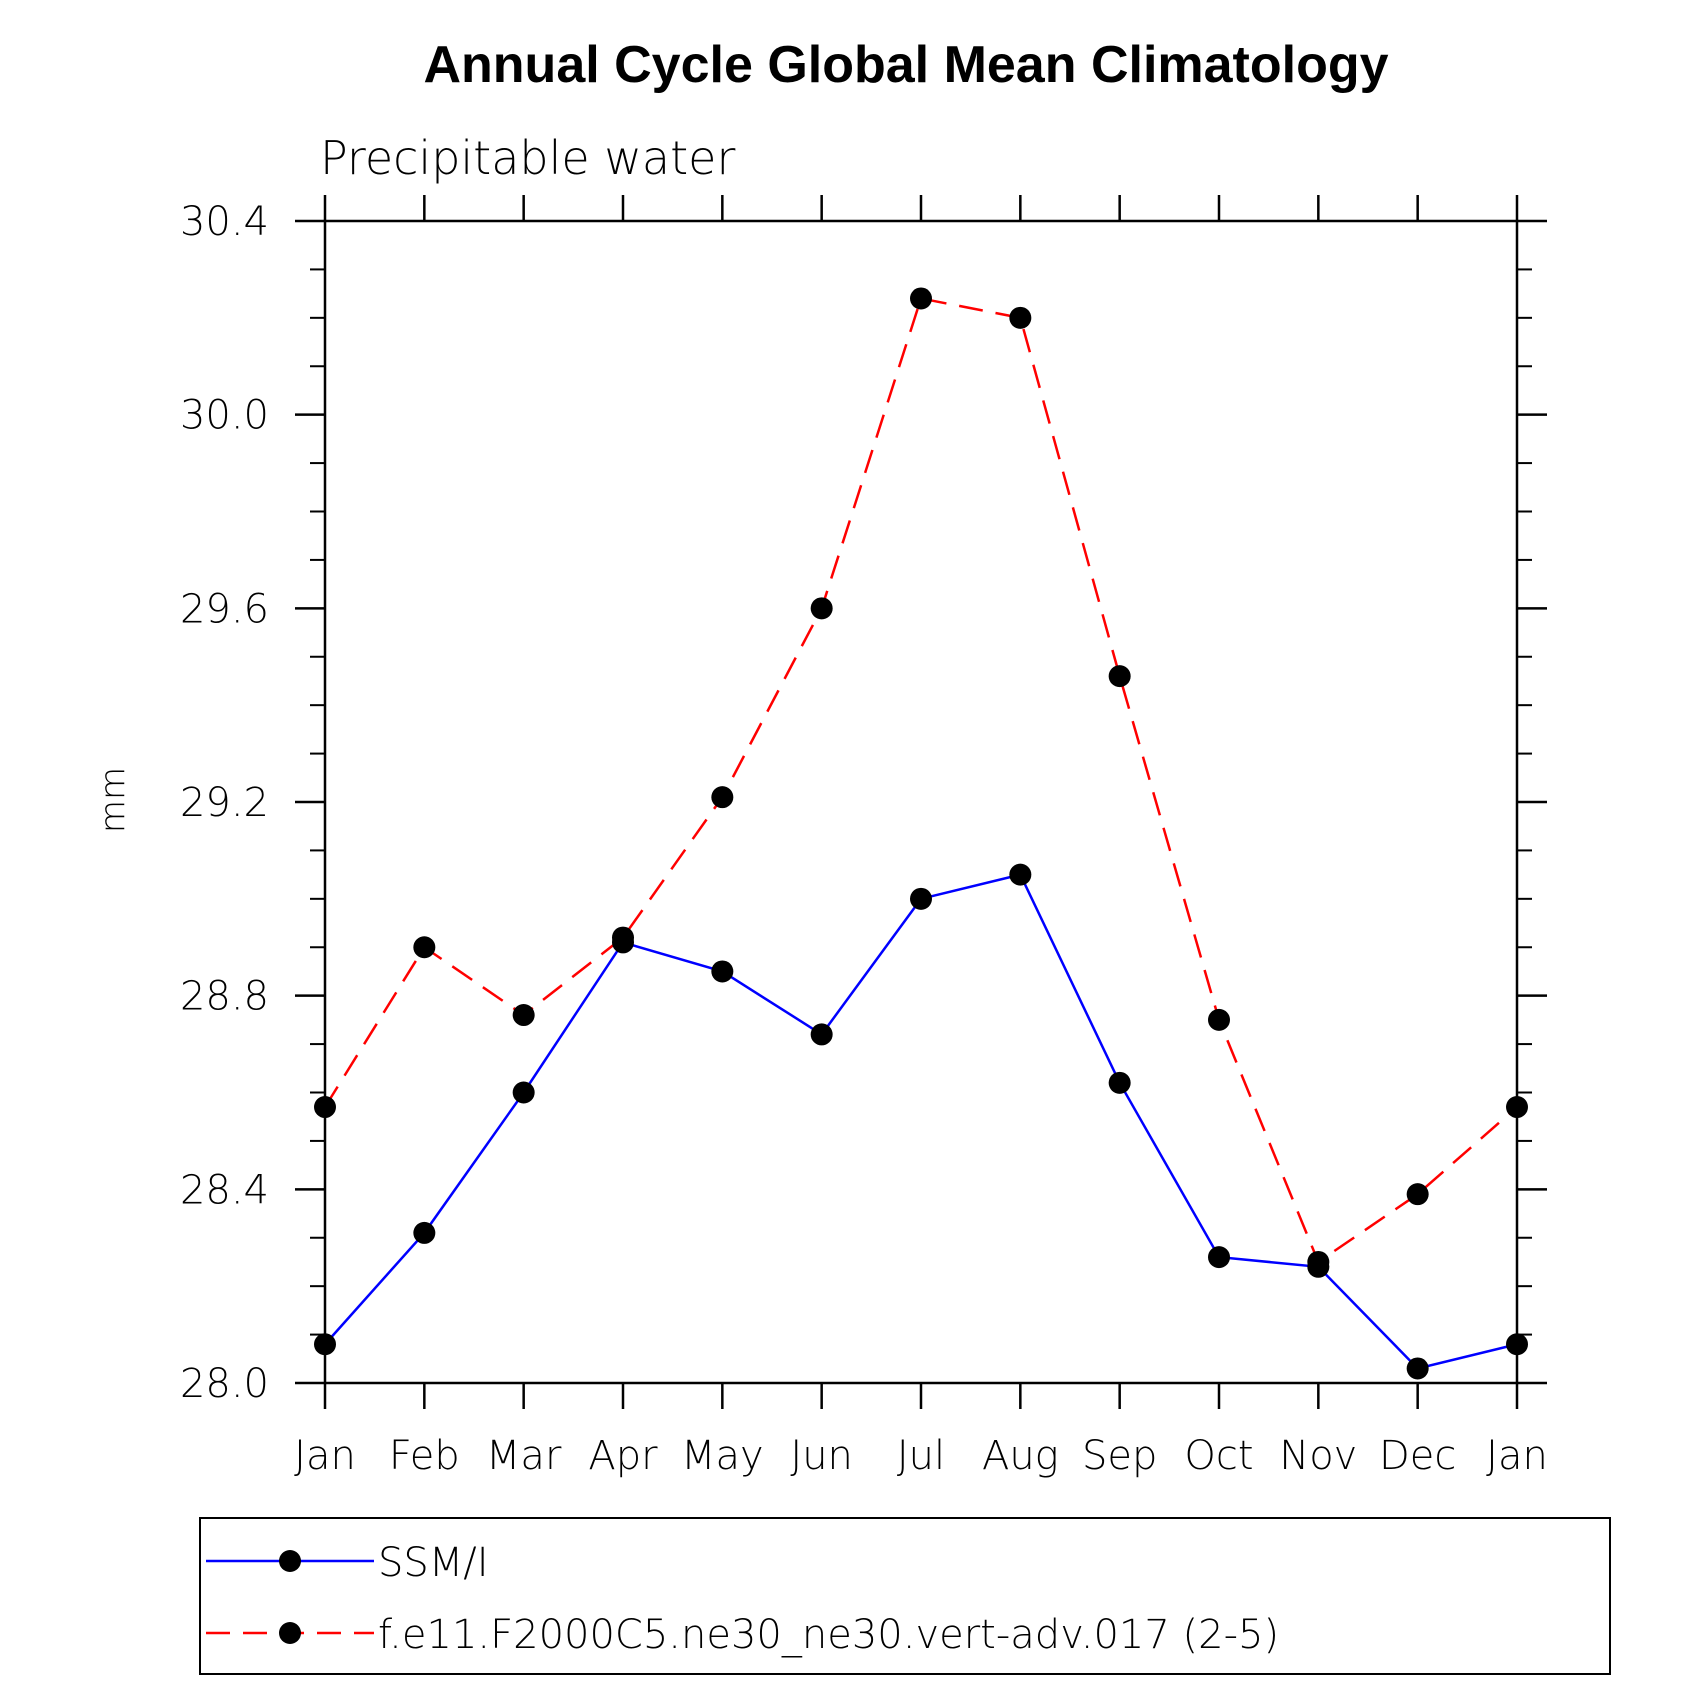 Image resolution: width=1703 pixels, height=1707 pixels. Describe the element at coordinates (722, 1456) in the screenshot. I see `x-tick-label: May` at that location.